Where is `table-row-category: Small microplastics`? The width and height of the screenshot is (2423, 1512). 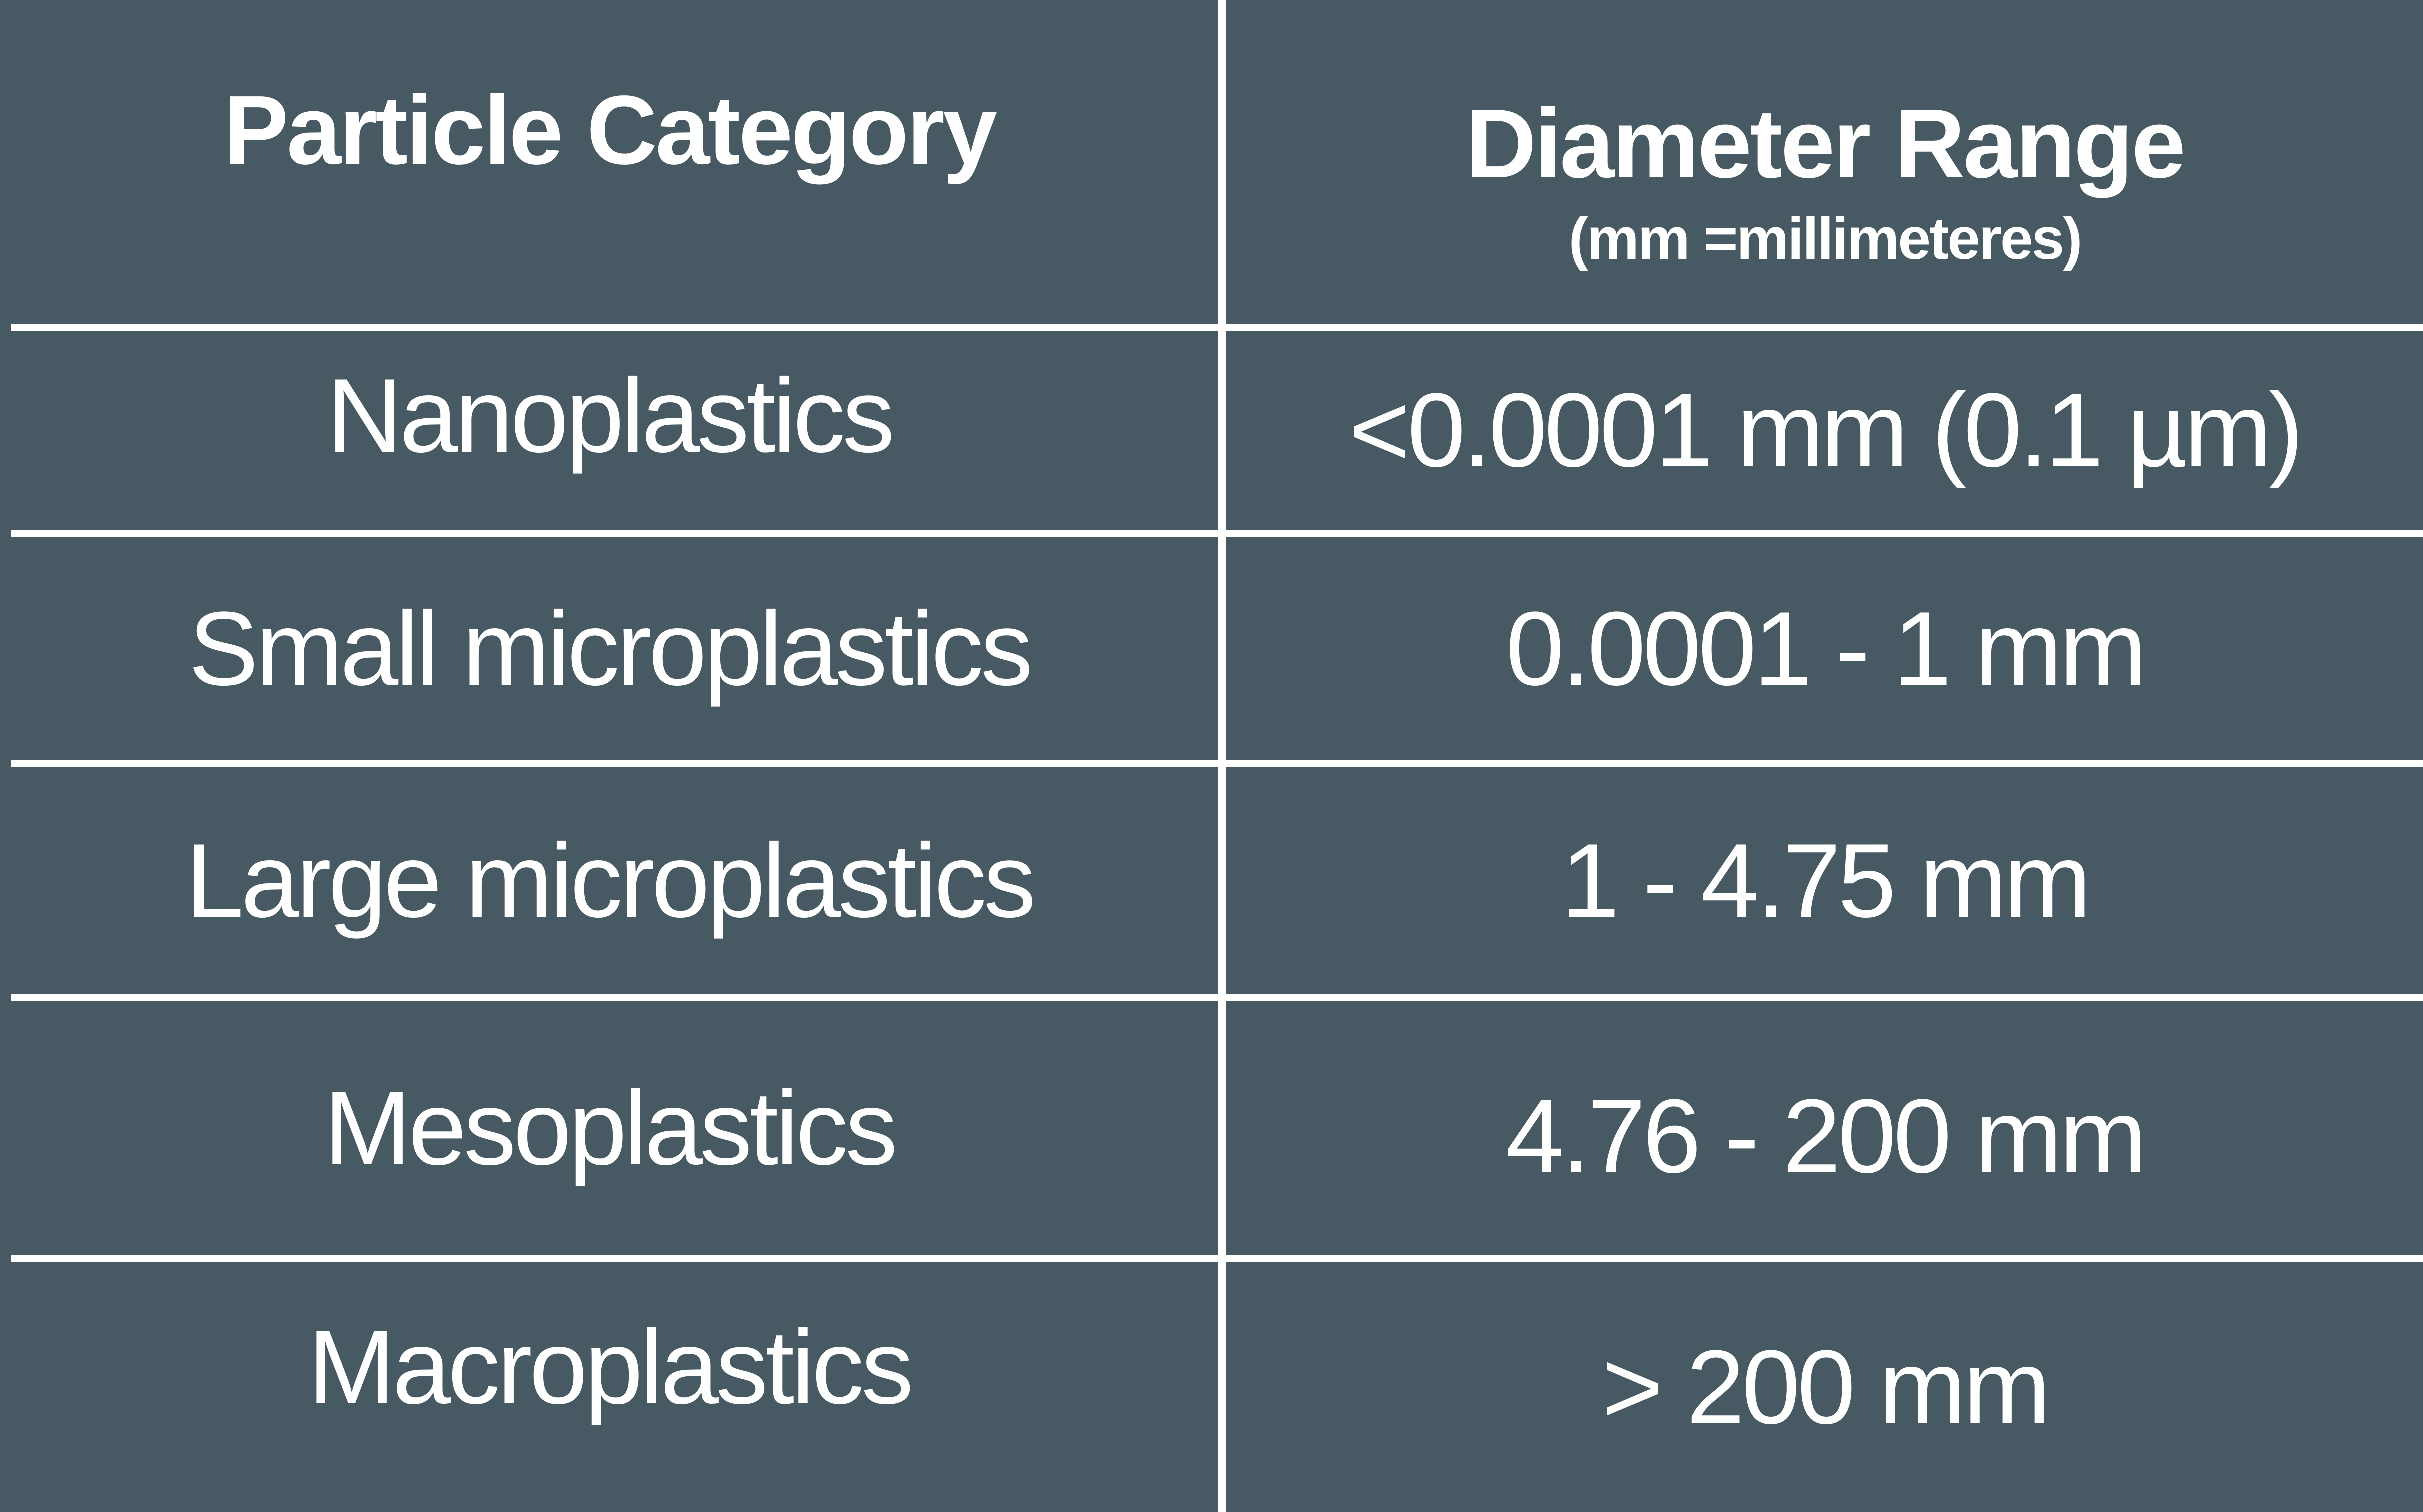 table-row-category: Small microplastics is located at coordinates (609, 648).